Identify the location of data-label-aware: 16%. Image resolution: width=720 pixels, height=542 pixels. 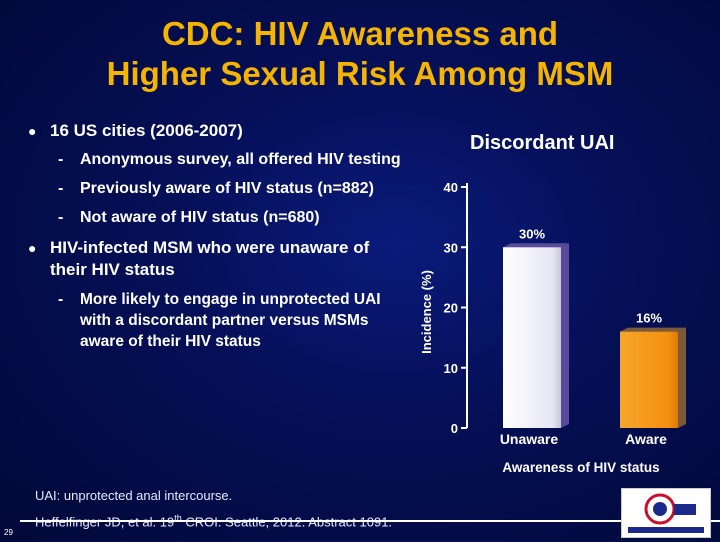
(649, 318).